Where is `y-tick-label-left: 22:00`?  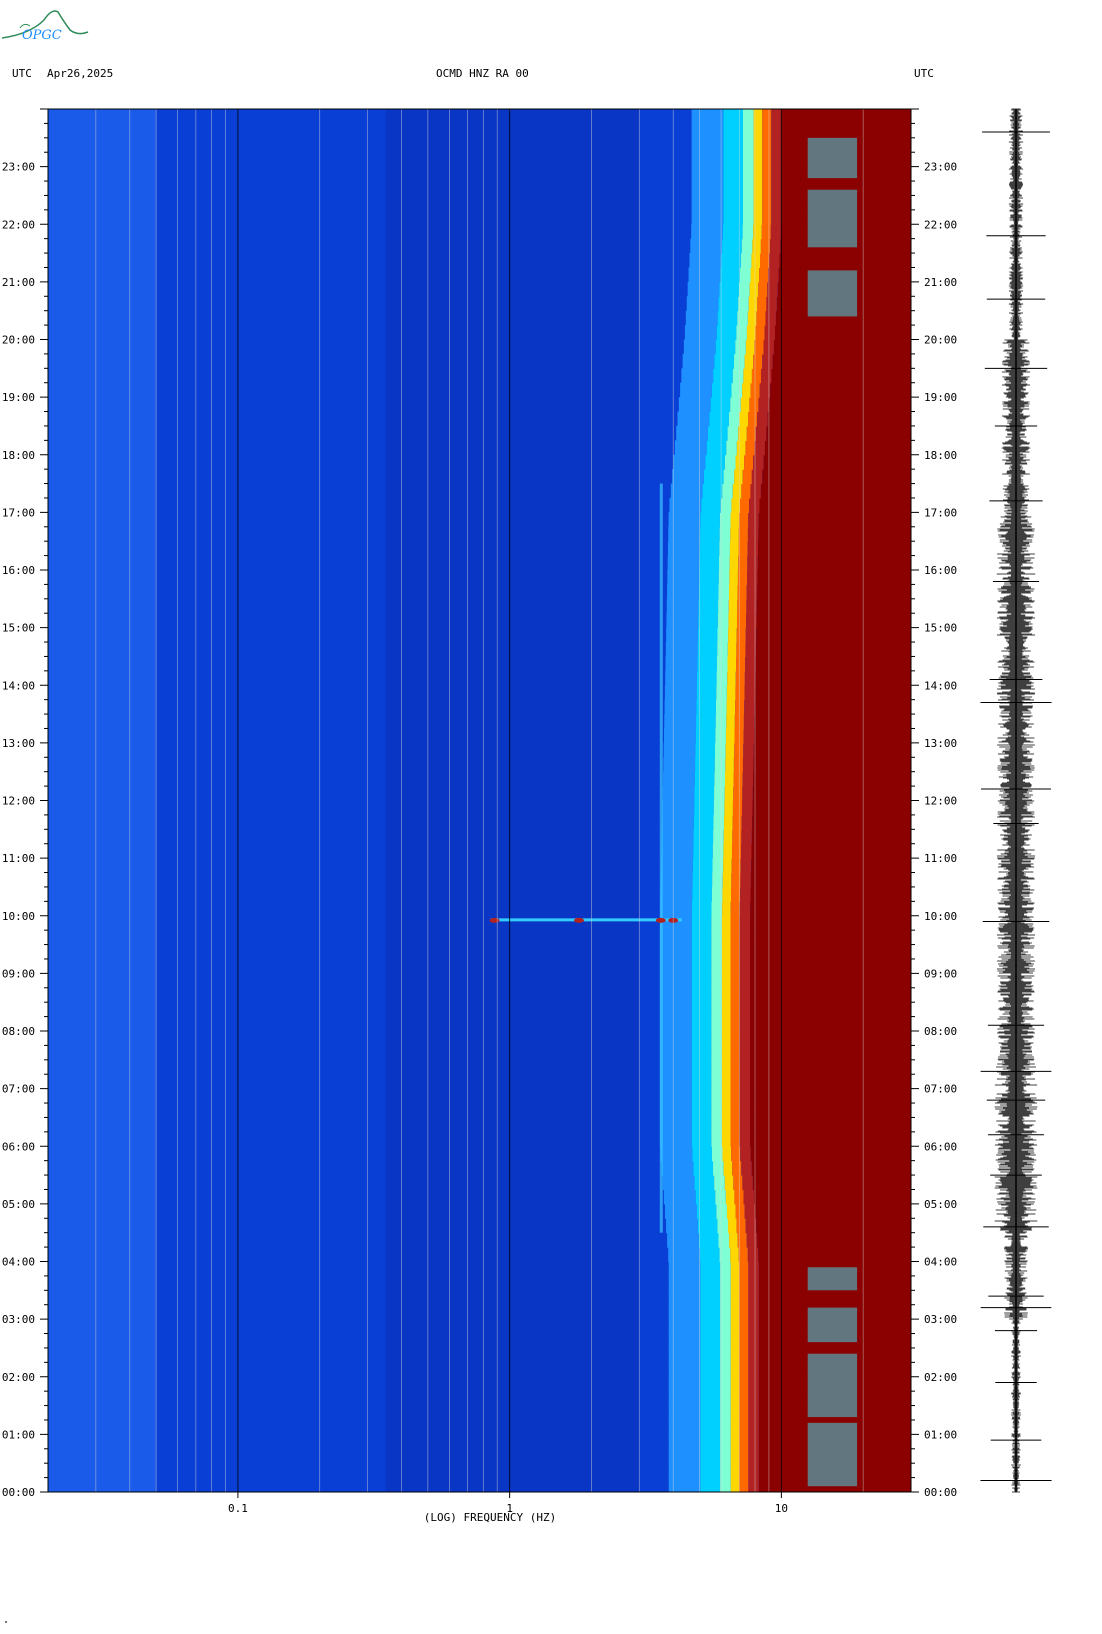
y-tick-label-left: 22:00 is located at coordinates (18, 224).